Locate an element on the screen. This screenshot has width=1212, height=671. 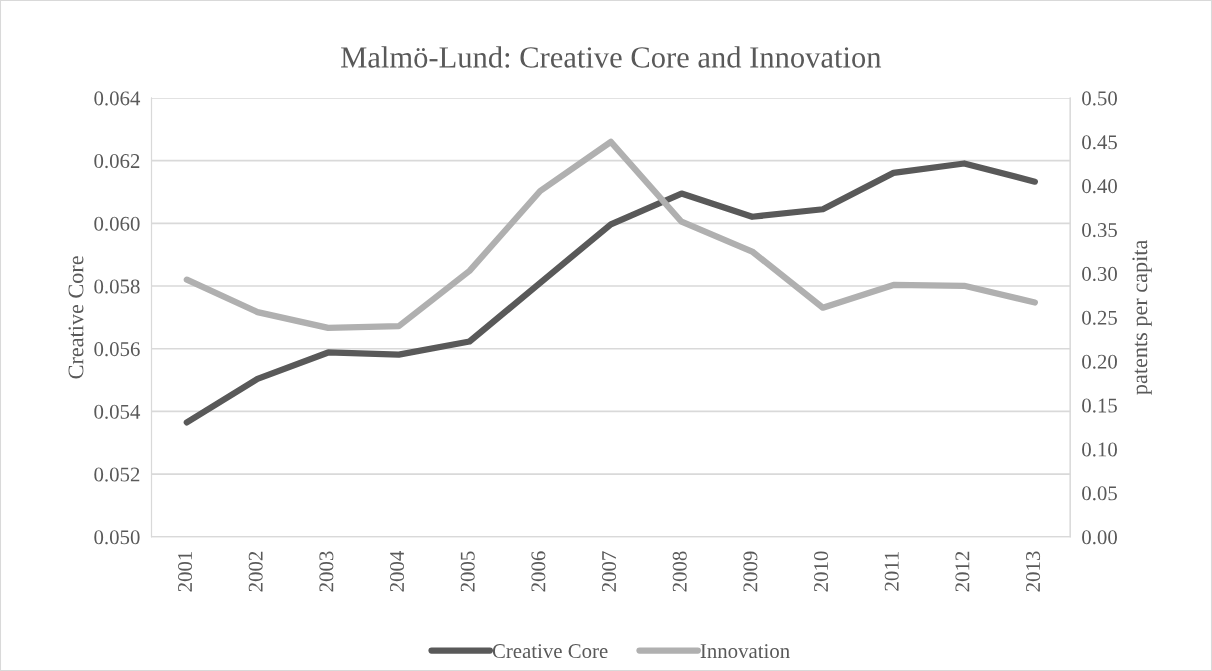
x-tick-label: 2005 is located at coordinates (467, 571).